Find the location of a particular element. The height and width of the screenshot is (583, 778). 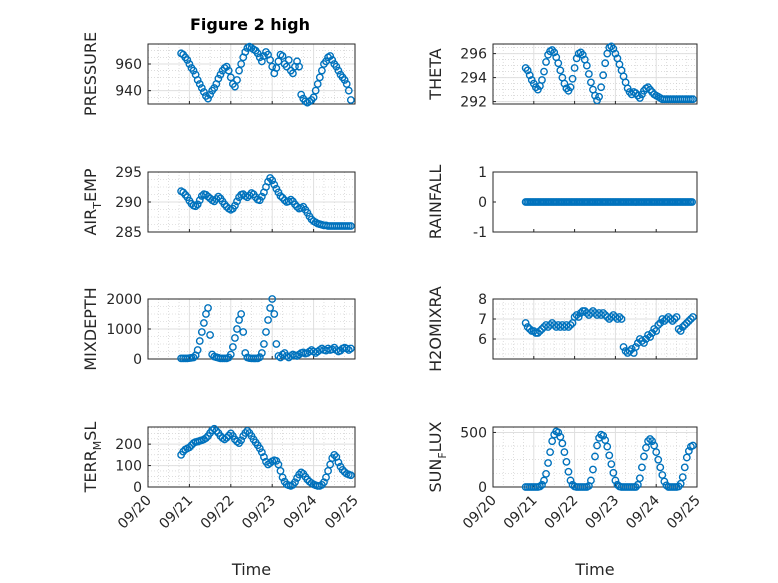

subplot-6: 6 7 8 H2OMIXRA is located at coordinates (562, 329).